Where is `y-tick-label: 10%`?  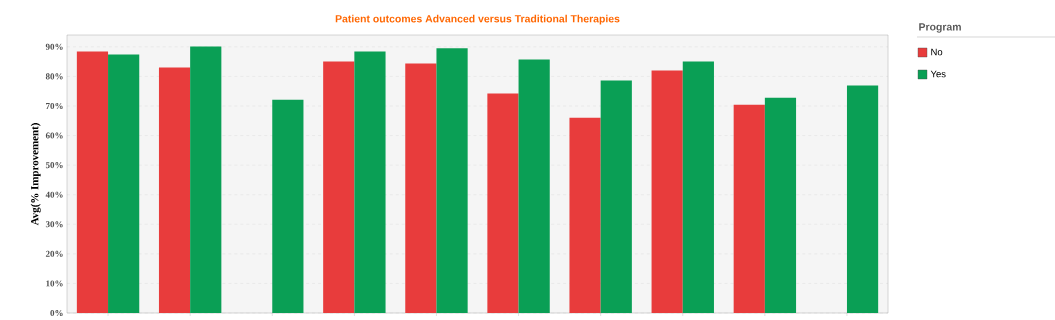
y-tick-label: 10% is located at coordinates (54, 283).